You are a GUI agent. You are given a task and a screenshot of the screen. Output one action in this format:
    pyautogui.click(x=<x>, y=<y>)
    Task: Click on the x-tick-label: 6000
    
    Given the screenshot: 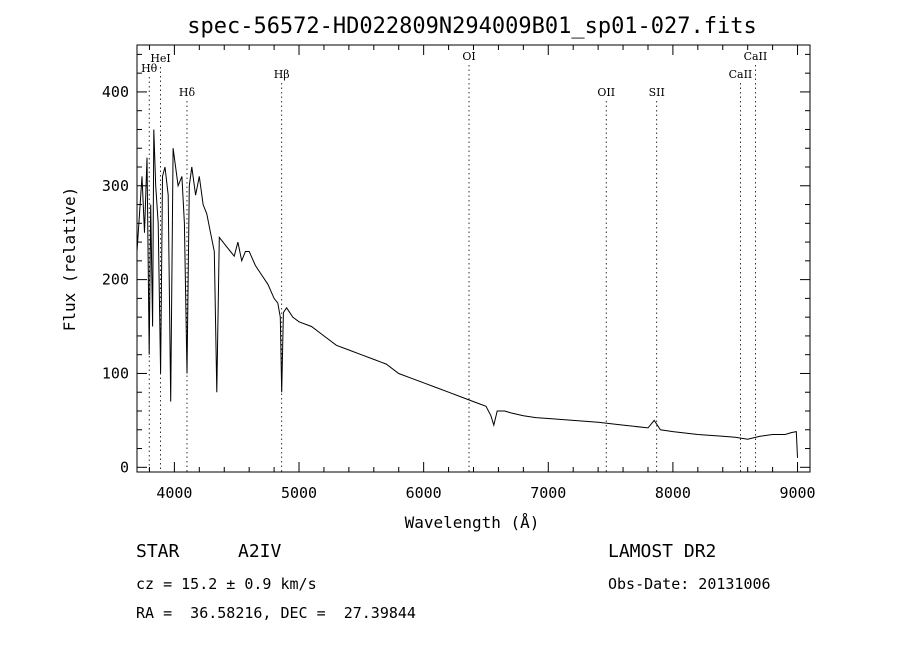 What is the action you would take?
    pyautogui.click(x=424, y=493)
    